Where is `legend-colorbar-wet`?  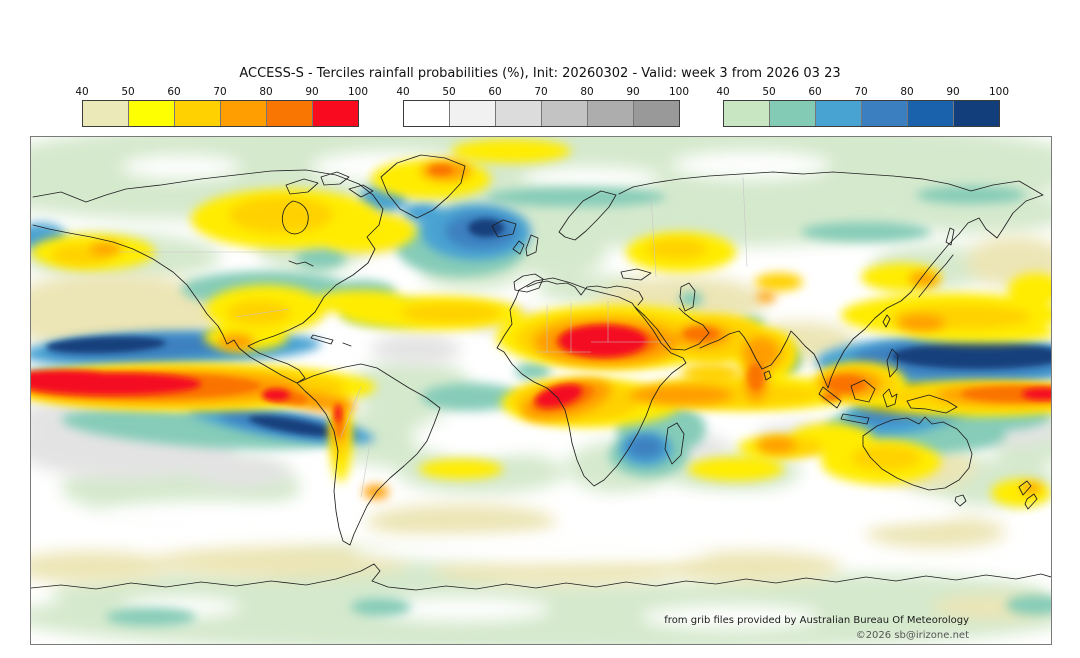
legend-colorbar-wet is located at coordinates (861, 113).